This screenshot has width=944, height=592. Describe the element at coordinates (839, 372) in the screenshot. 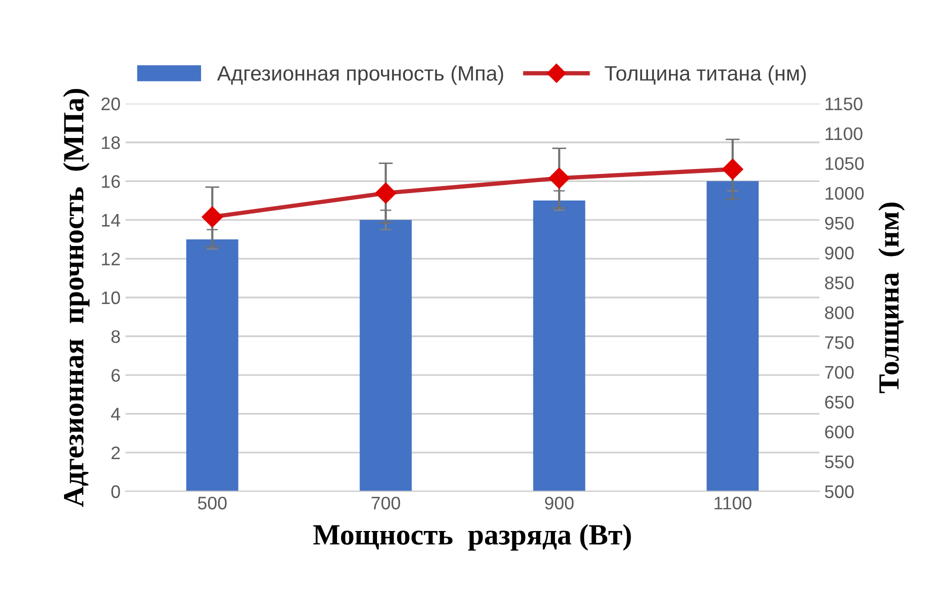

I see `y2-tick-label: 700` at that location.